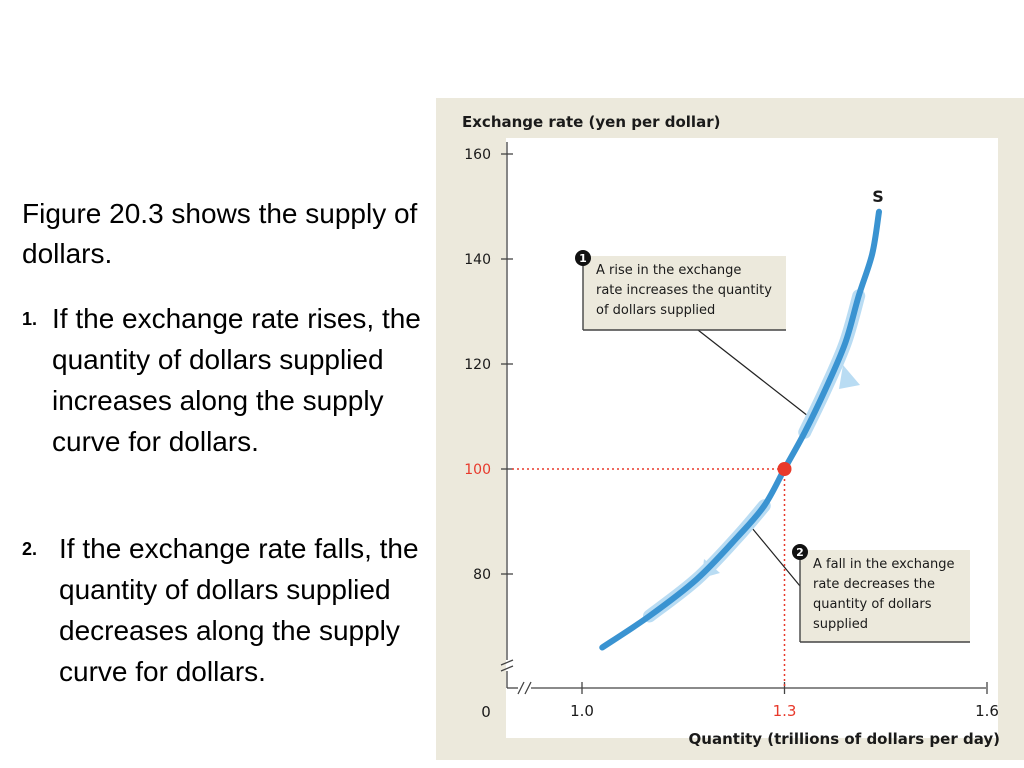 This screenshot has width=1024, height=768. I want to click on callout-number: 2, so click(800, 552).